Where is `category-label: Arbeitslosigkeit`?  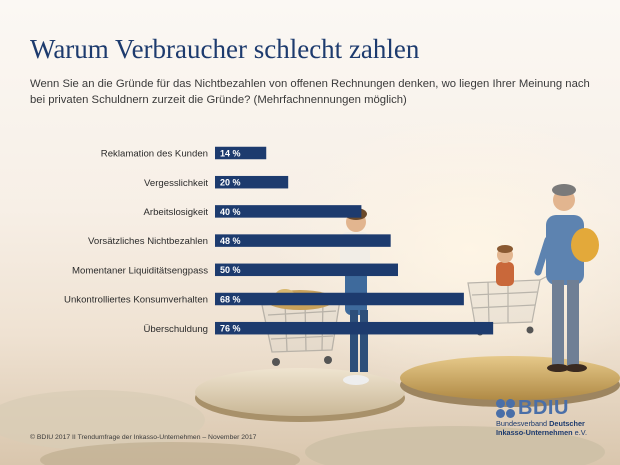
category-label: Arbeitslosigkeit is located at coordinates (175, 212).